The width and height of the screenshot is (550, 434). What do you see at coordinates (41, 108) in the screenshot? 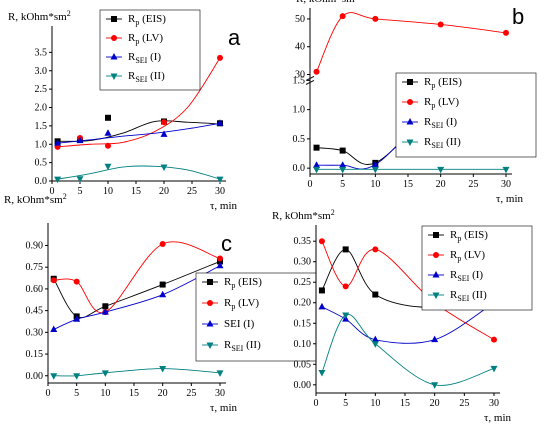
I see `y-tick-label: 2.0` at bounding box center [41, 108].